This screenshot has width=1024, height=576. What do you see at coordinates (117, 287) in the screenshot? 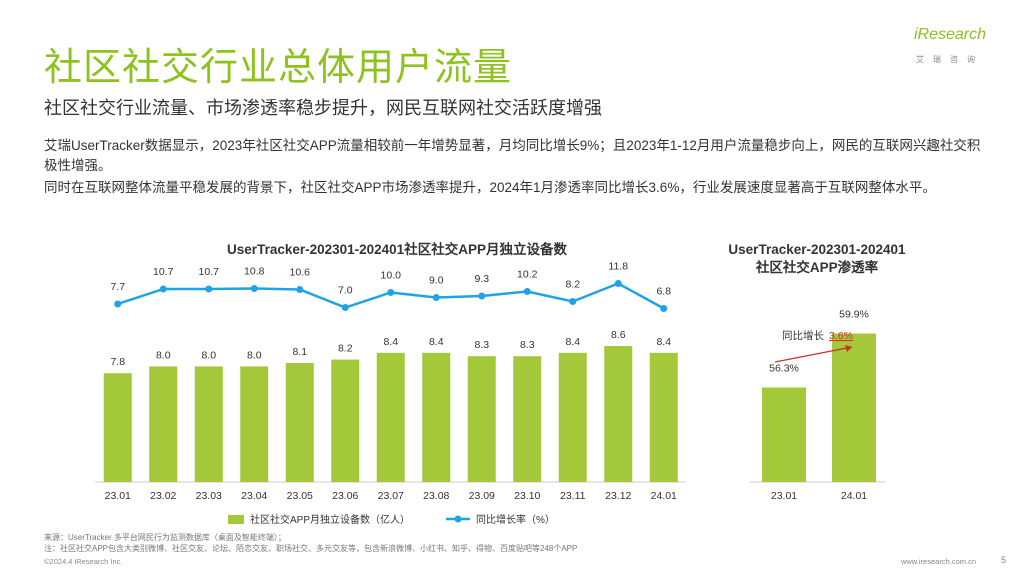
I see `chart1-line-label: 7.7` at bounding box center [117, 287].